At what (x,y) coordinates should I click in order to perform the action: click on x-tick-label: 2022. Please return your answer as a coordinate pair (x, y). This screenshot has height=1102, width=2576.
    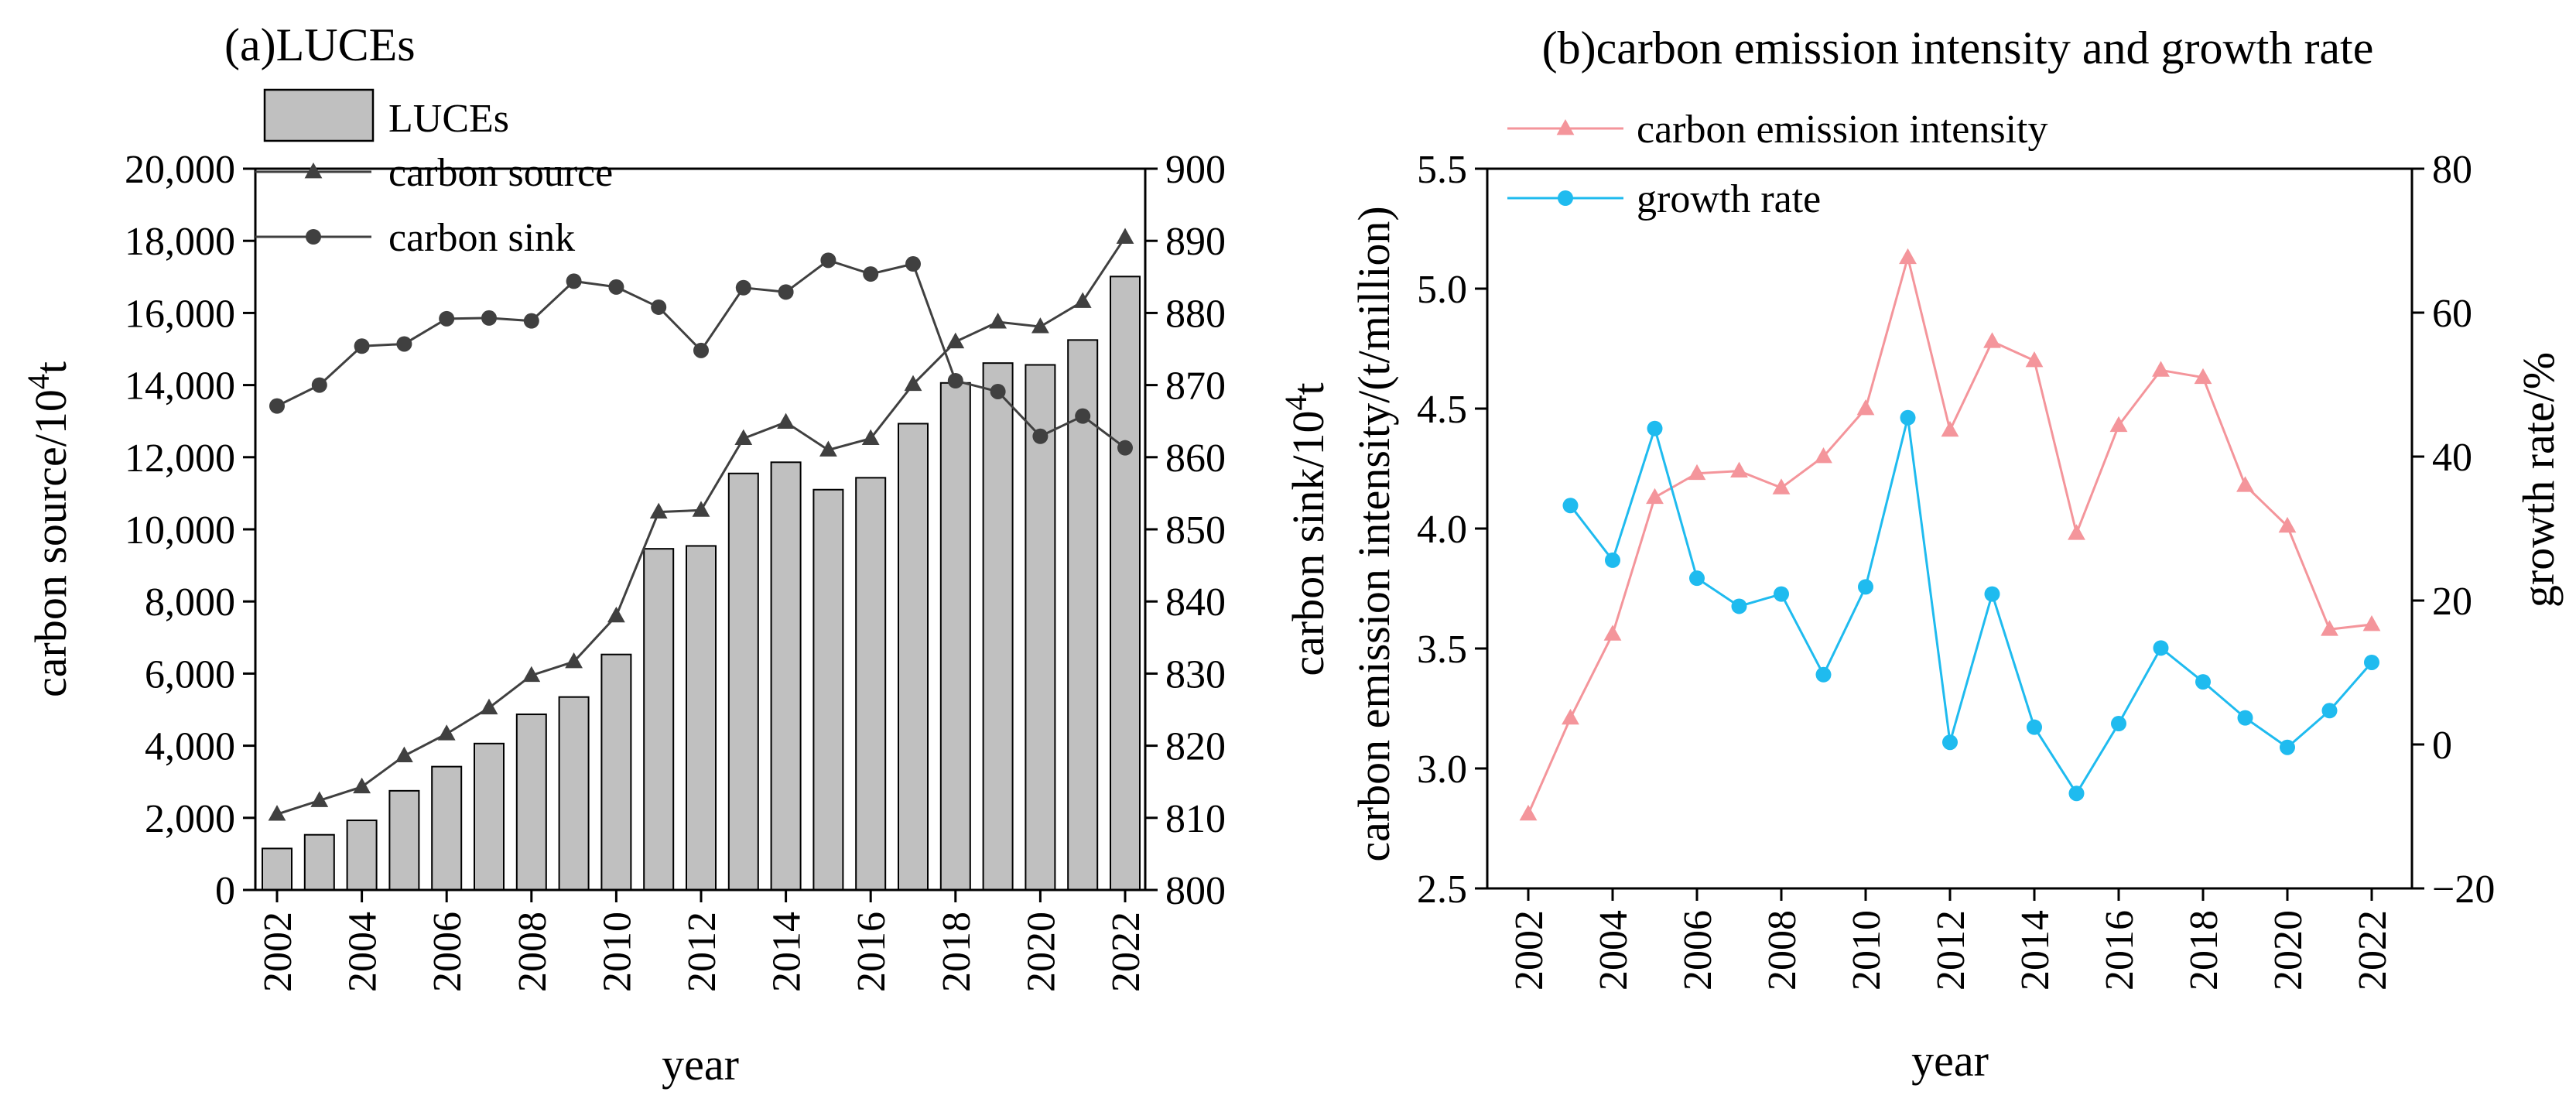
    Looking at the image, I should click on (1126, 952).